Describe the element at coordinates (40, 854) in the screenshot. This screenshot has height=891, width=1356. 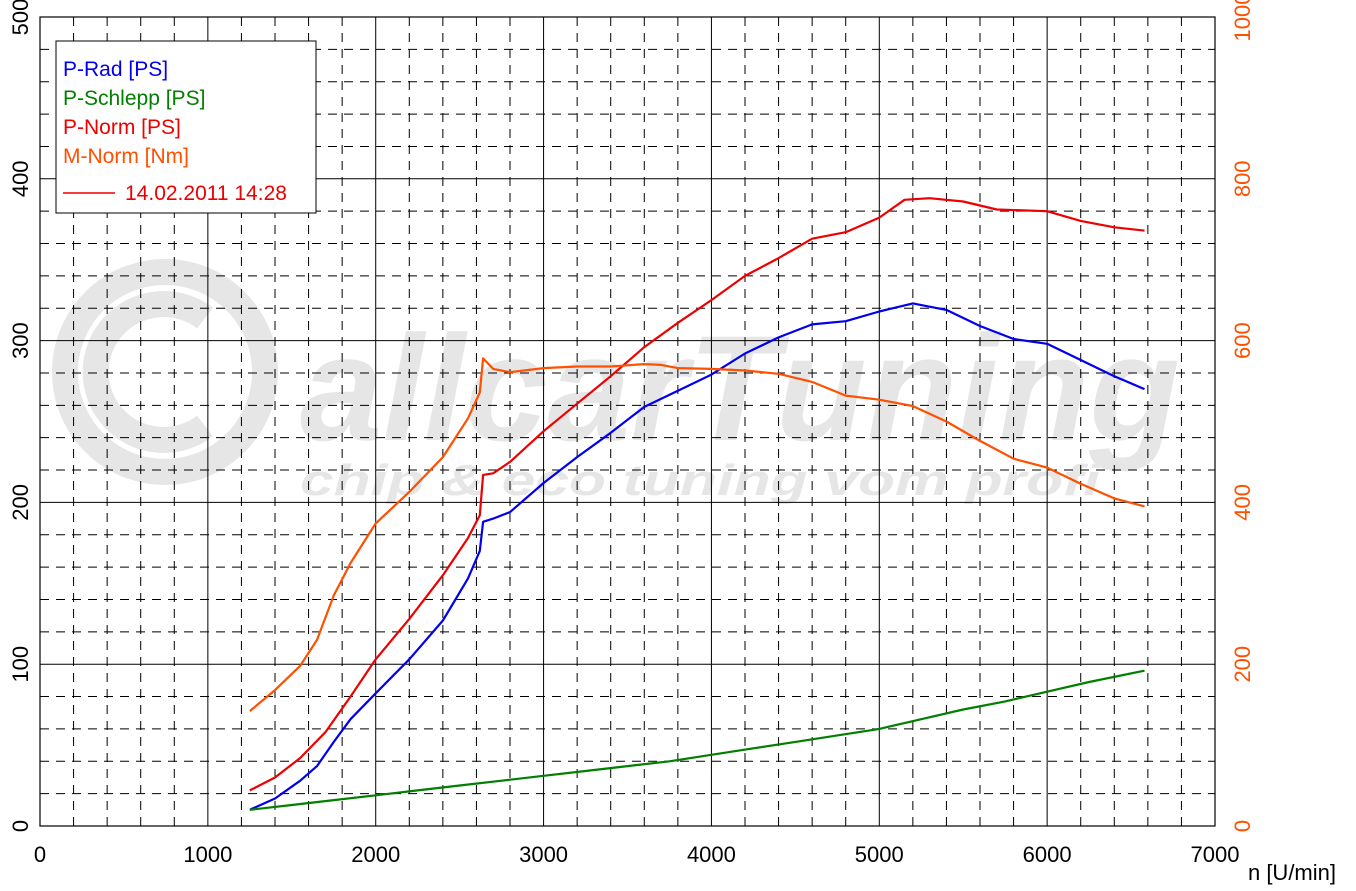
I see `x-tick-label: 0` at that location.